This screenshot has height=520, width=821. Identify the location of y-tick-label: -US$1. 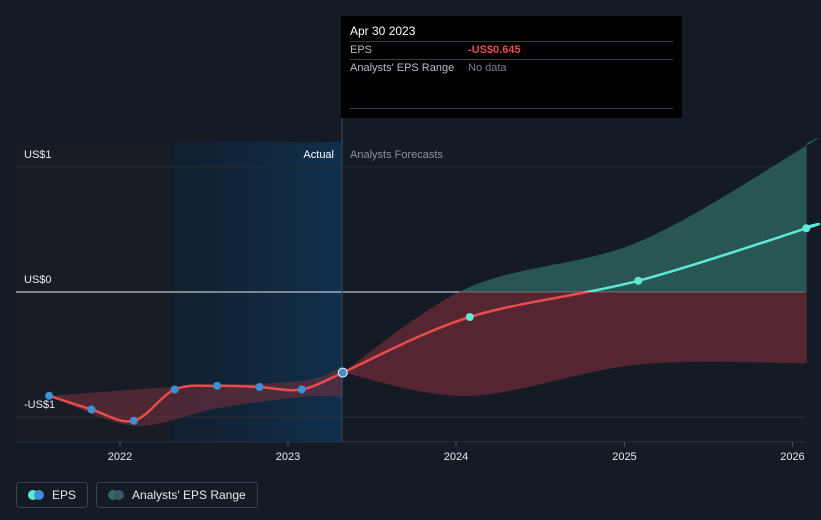
(39, 405).